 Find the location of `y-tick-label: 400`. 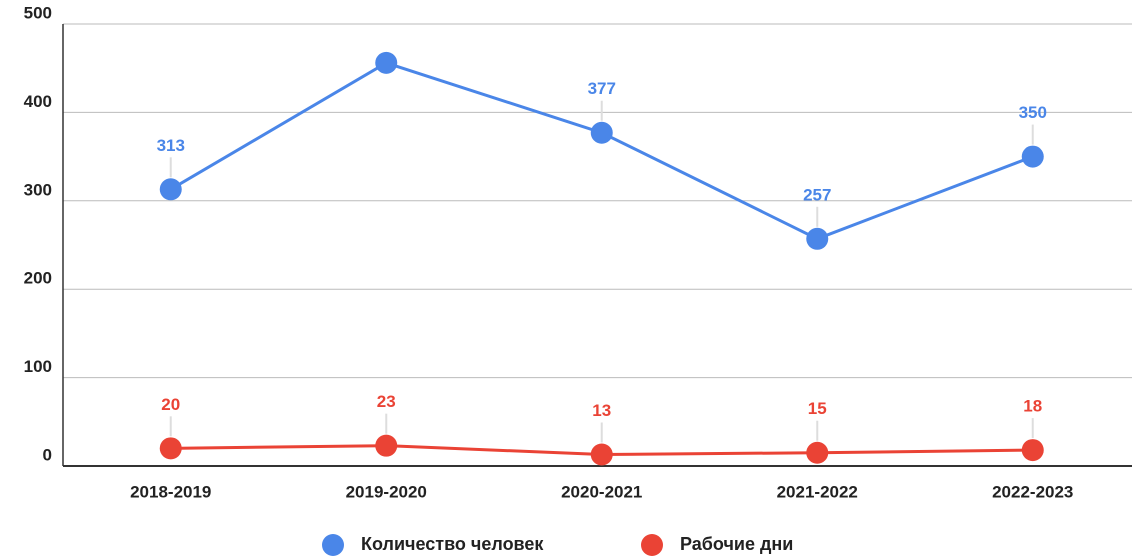

y-tick-label: 400 is located at coordinates (38, 101).